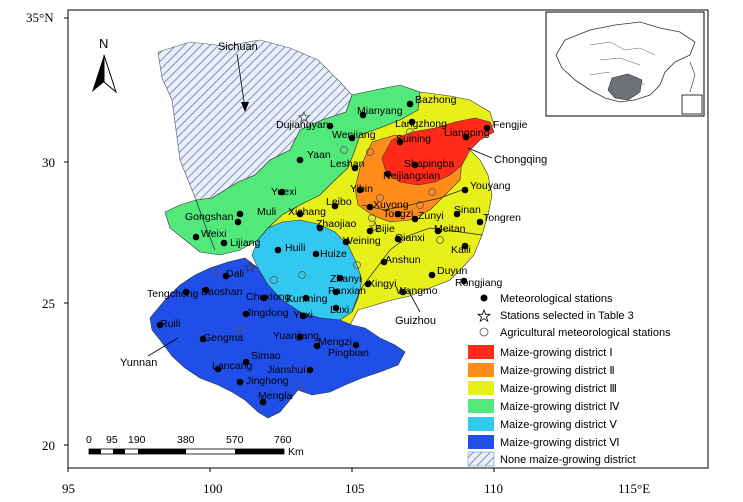 Image resolution: width=743 pixels, height=502 pixels. I want to click on station-label: Zunyi, so click(431, 216).